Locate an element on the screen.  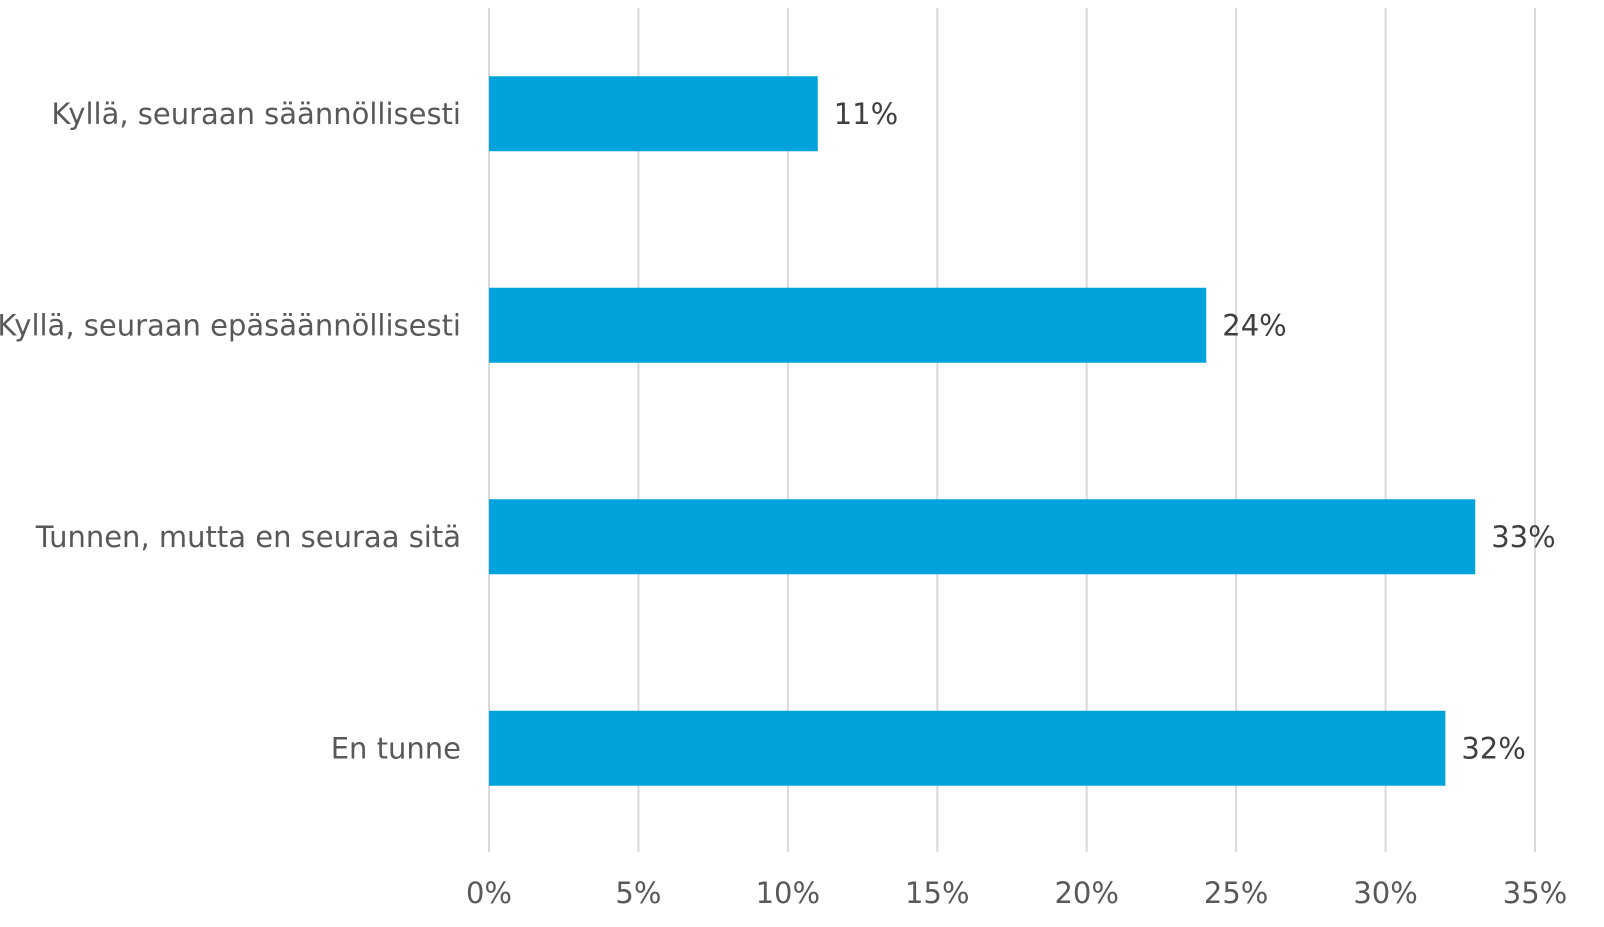
x-tick-label: 0% is located at coordinates (489, 893).